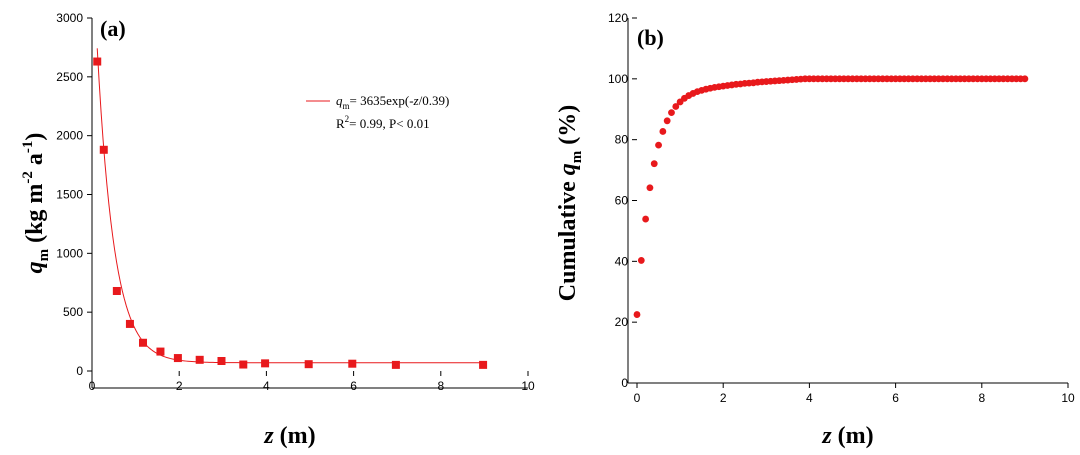 The image size is (1080, 455). What do you see at coordinates (528, 386) in the screenshot?
I see `x-tick-label-a: 10` at bounding box center [528, 386].